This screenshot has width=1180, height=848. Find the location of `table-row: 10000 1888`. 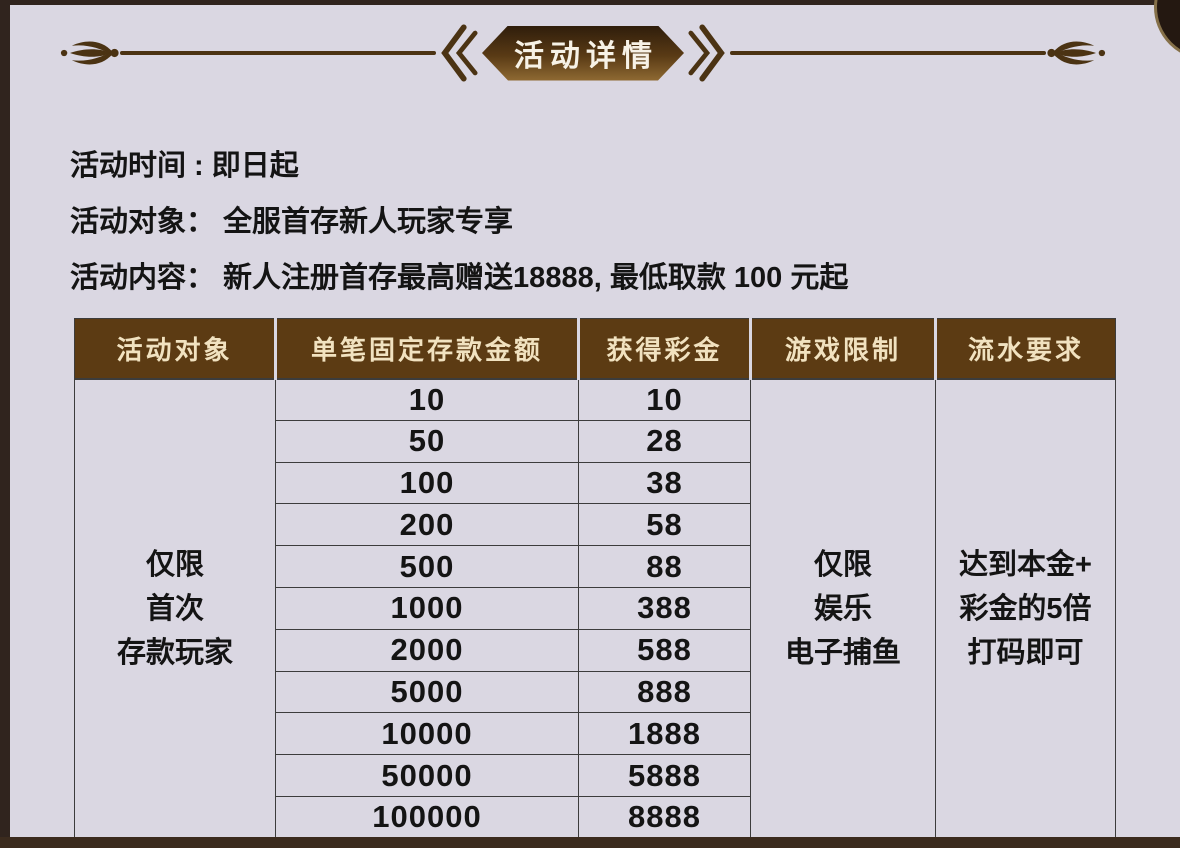

table-row: 10000 1888 is located at coordinates (595, 734).